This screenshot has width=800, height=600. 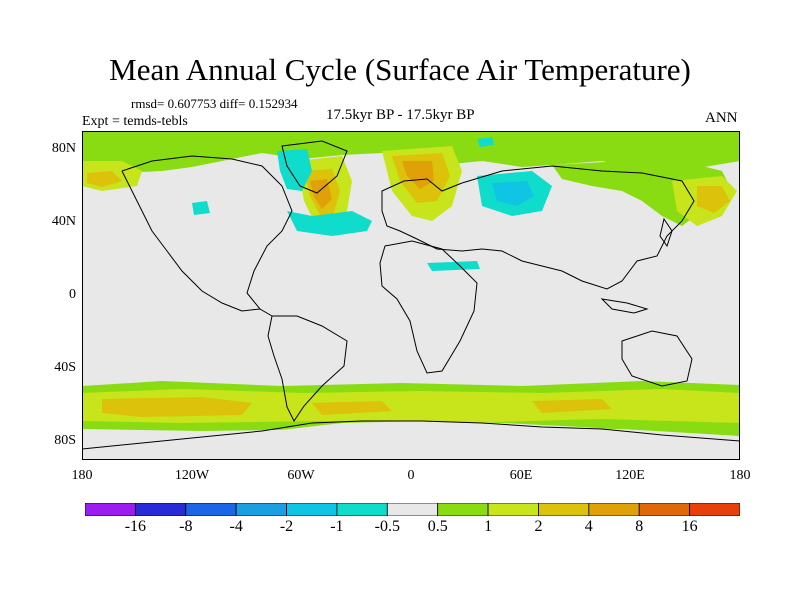 I want to click on siberia-blue-core, so click(x=513, y=193).